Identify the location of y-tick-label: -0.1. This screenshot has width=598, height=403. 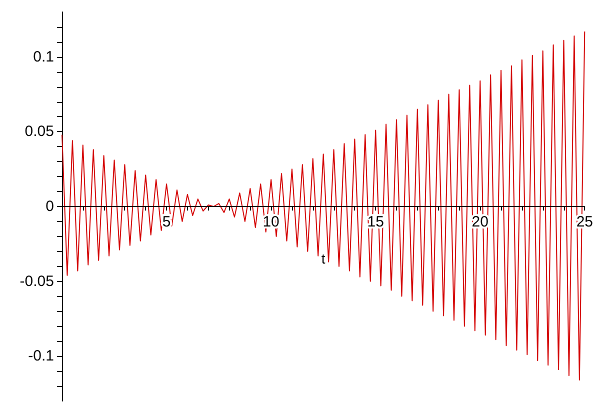
(41, 356).